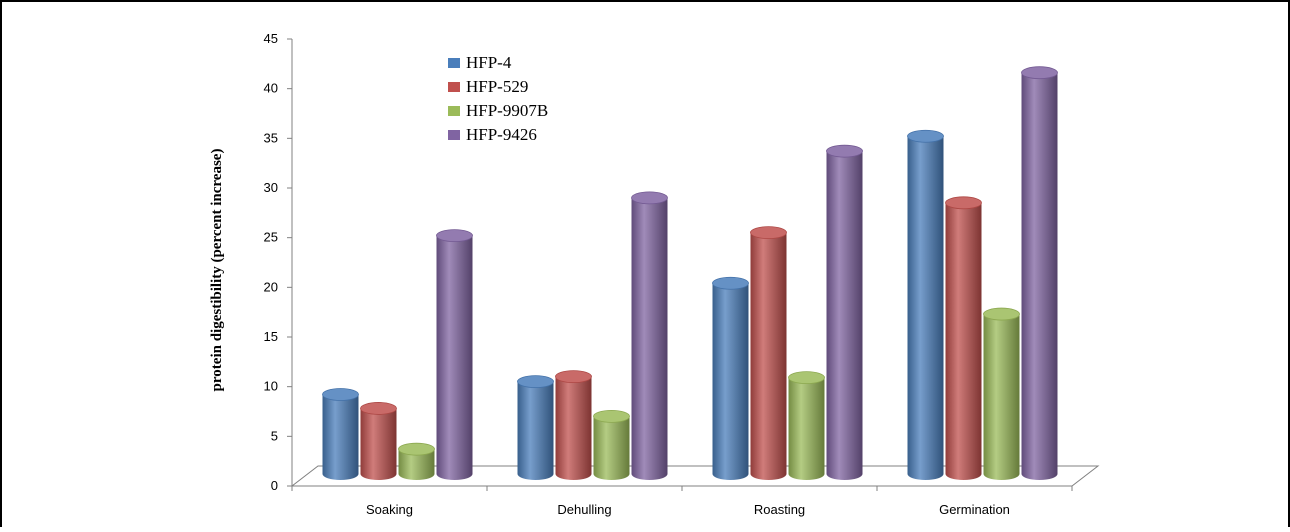  Describe the element at coordinates (274, 485) in the screenshot. I see `y-tick-label: 0` at that location.